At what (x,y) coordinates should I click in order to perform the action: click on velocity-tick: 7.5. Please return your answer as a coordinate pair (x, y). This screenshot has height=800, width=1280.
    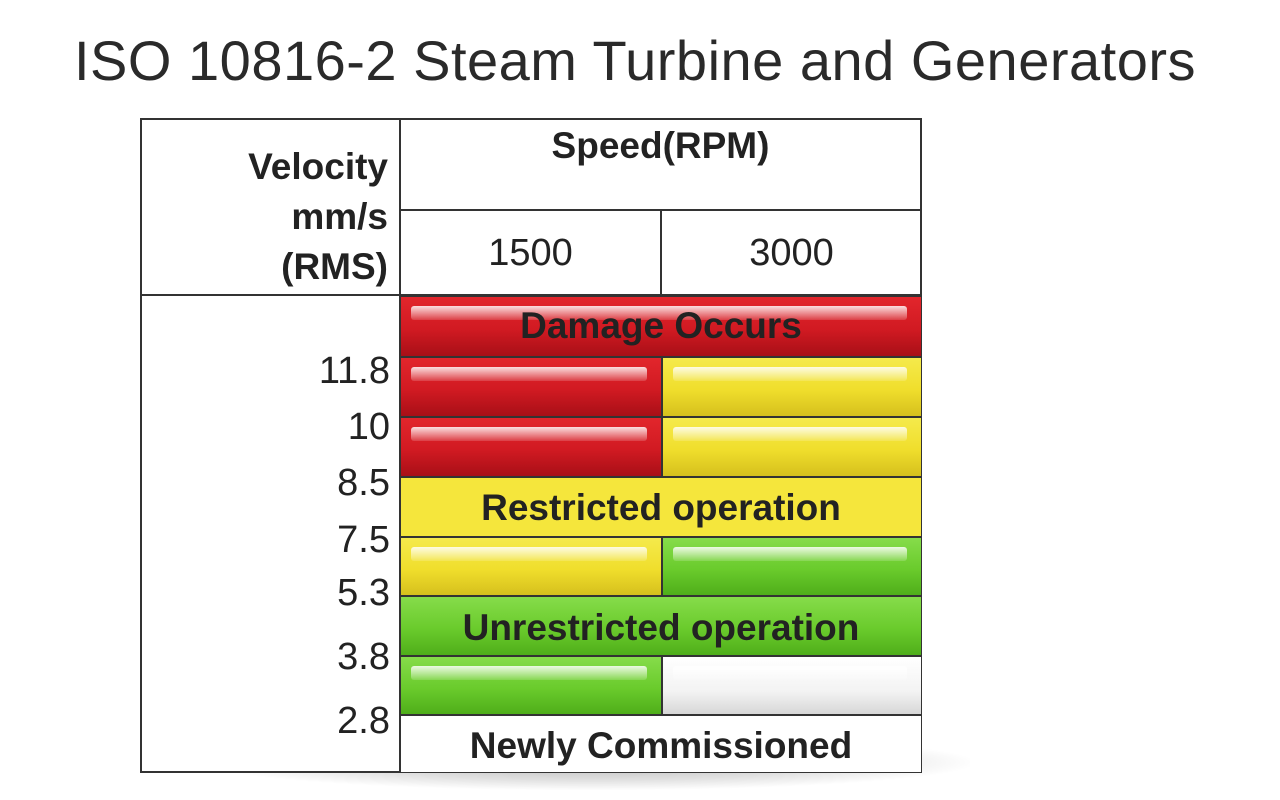
    Looking at the image, I should click on (363, 540).